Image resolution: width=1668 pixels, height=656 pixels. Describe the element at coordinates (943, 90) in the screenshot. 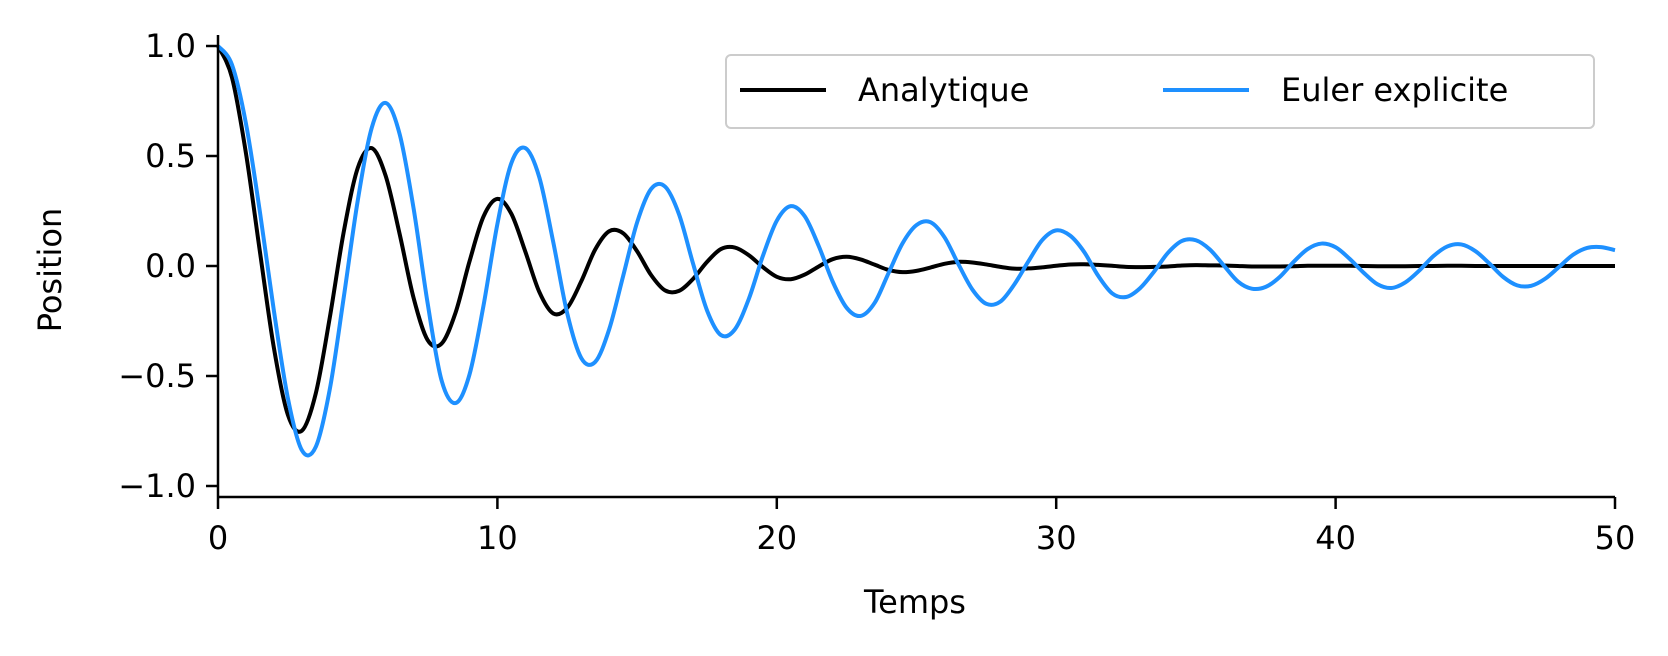

I see `legend-label-analytique: Analytique` at that location.